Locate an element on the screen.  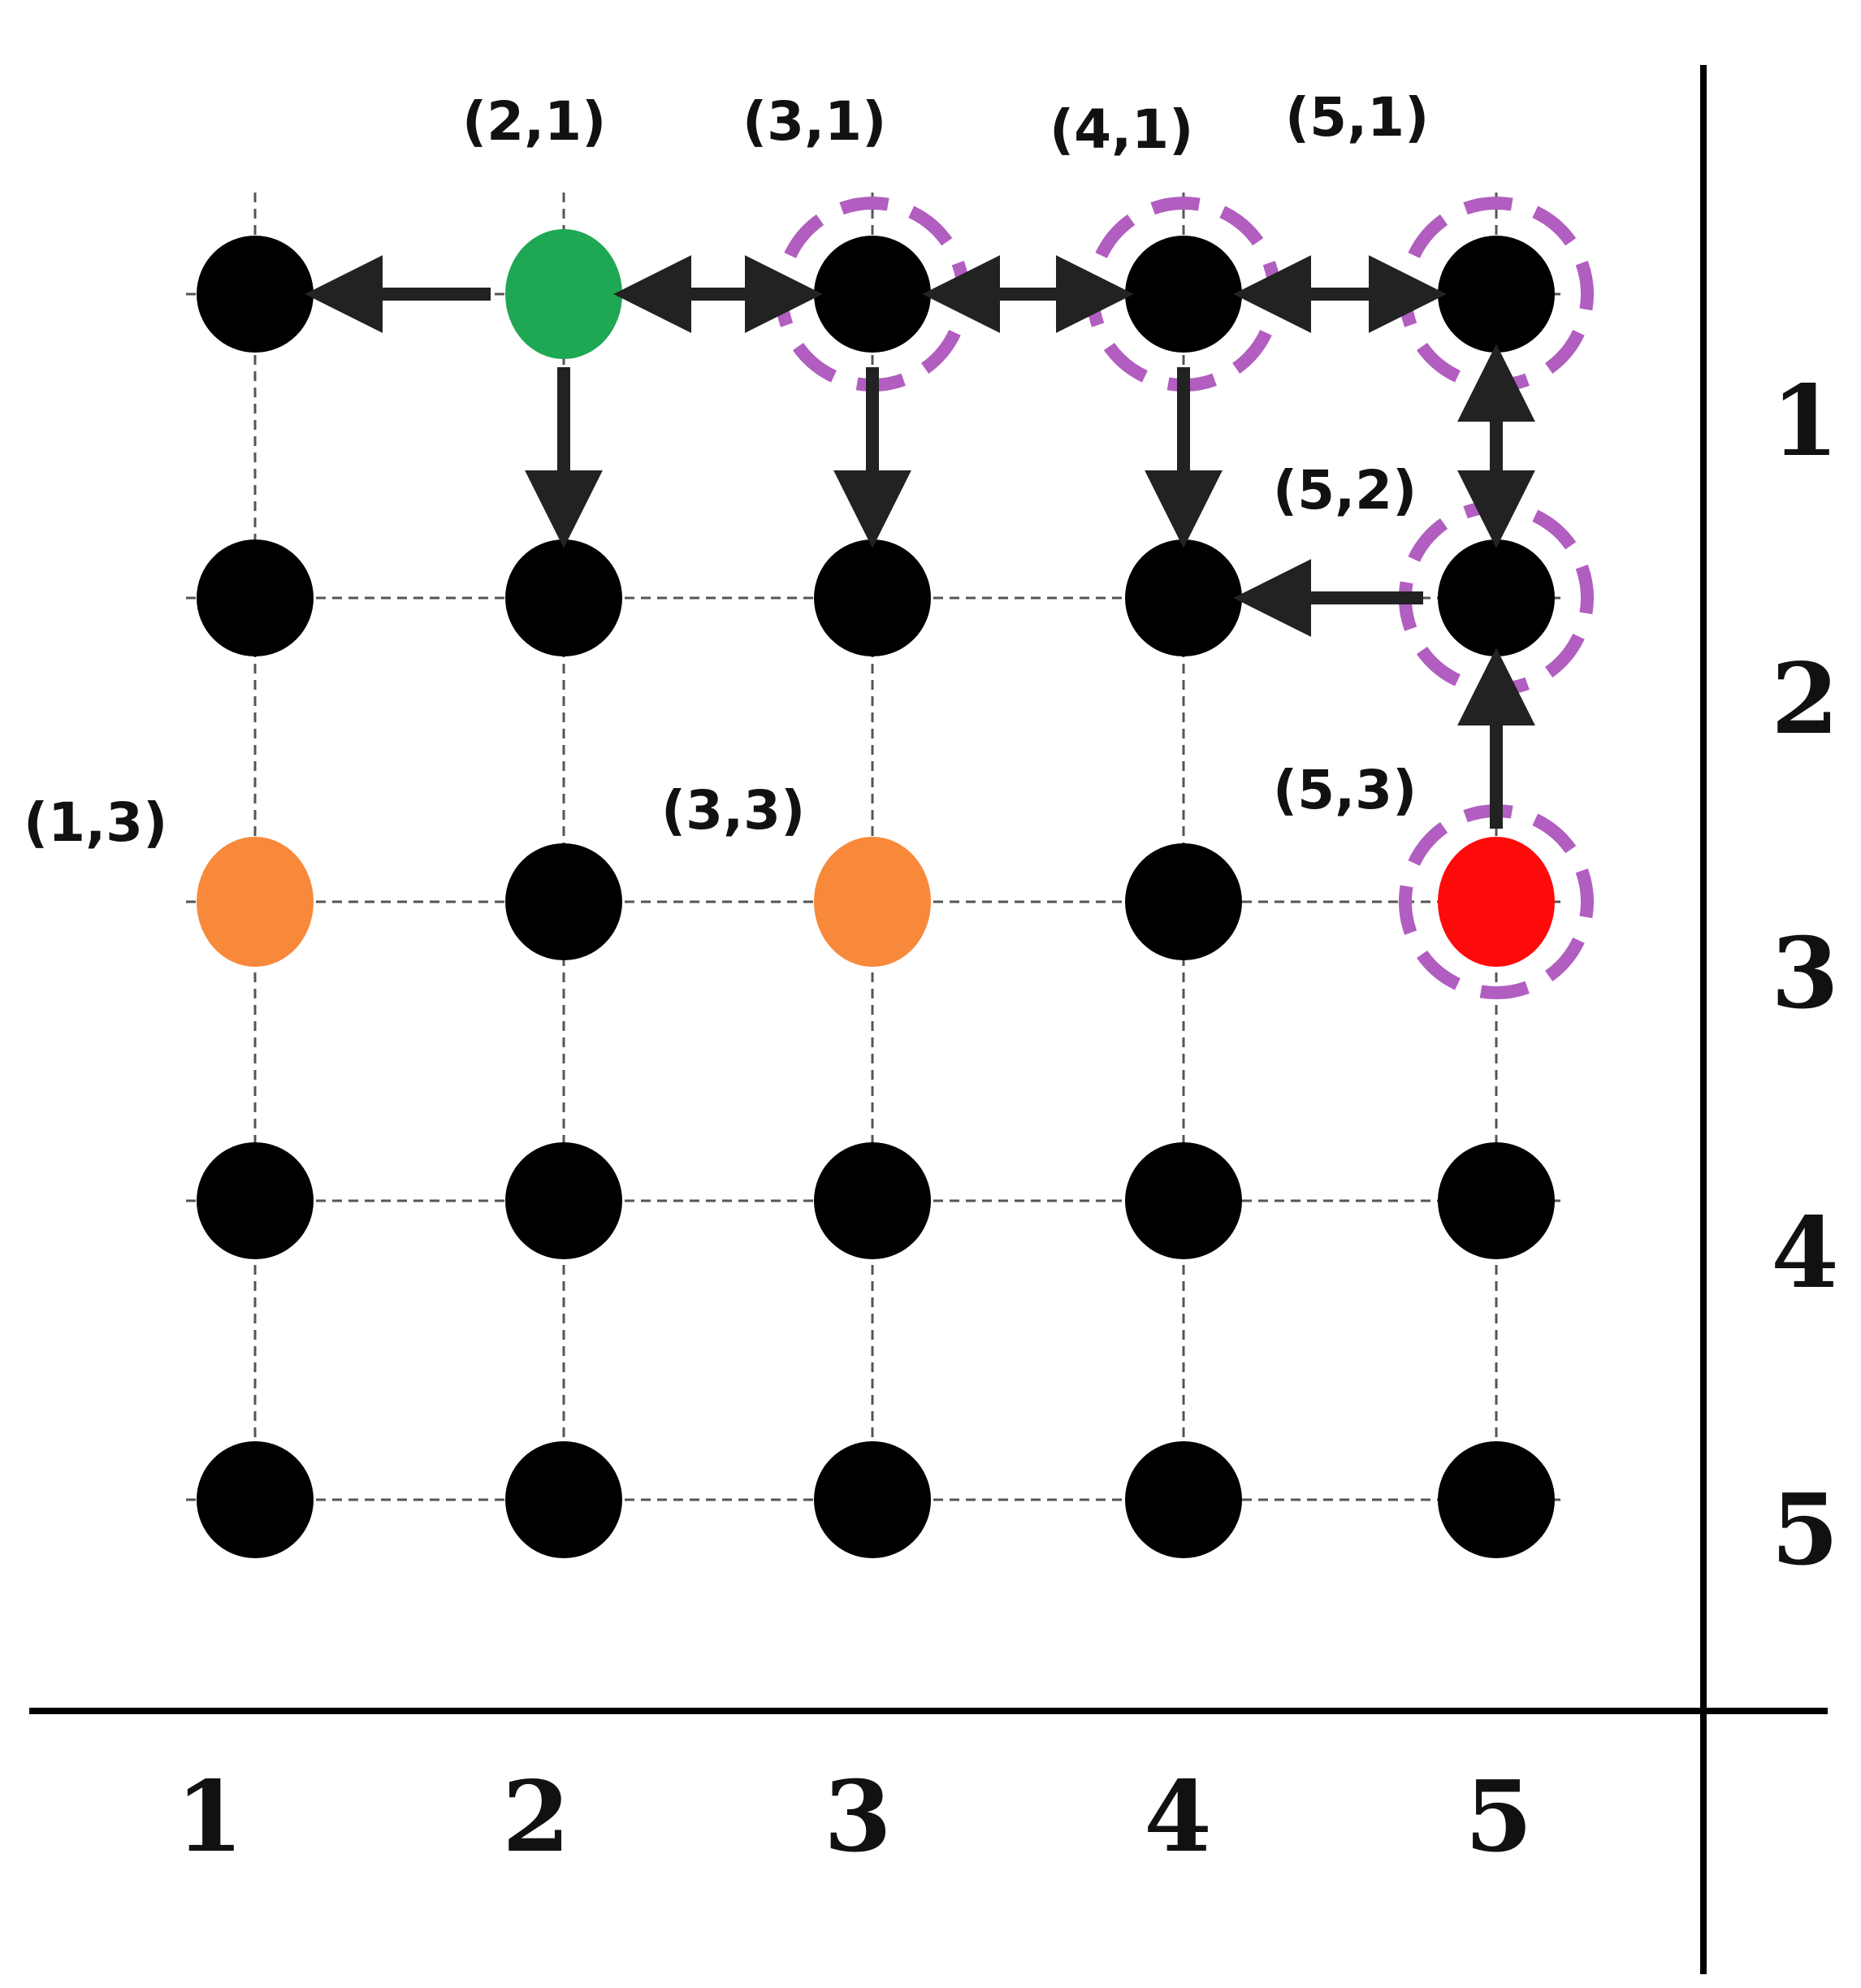
y-axis-tick-label-1: 1 is located at coordinates (1805, 421).